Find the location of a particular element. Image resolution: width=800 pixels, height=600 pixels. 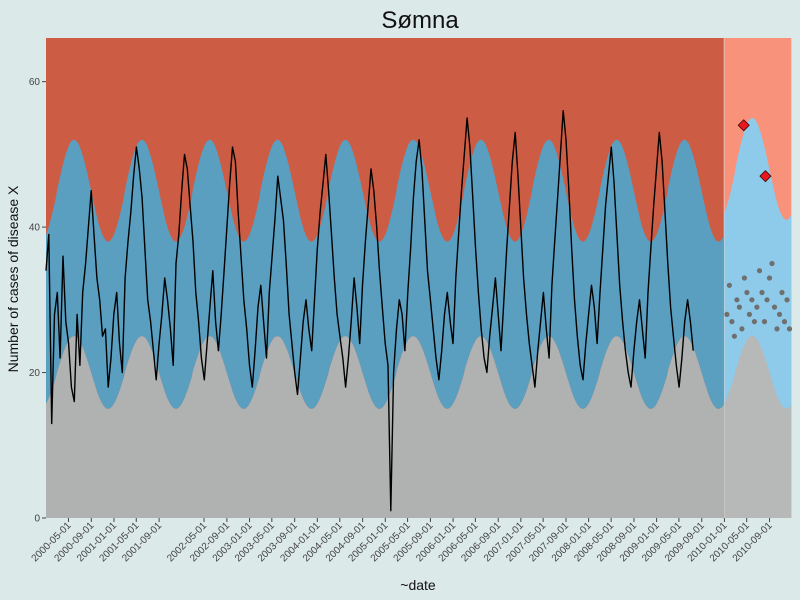

band-normal-forecast is located at coordinates (758, 263).